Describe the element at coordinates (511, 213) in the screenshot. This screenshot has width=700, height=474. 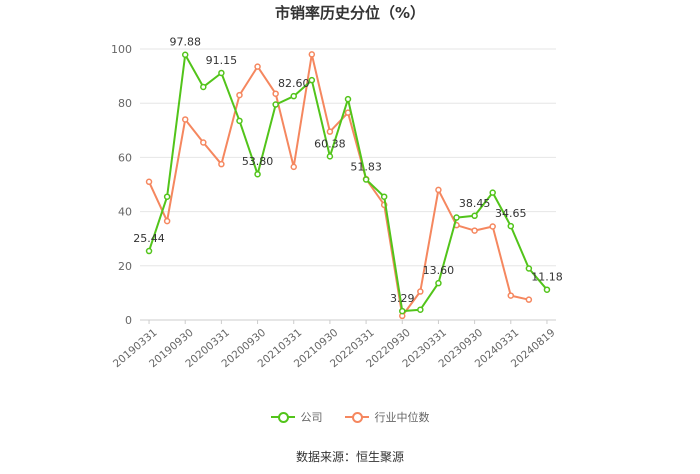
I see `data-label: 34.65` at that location.